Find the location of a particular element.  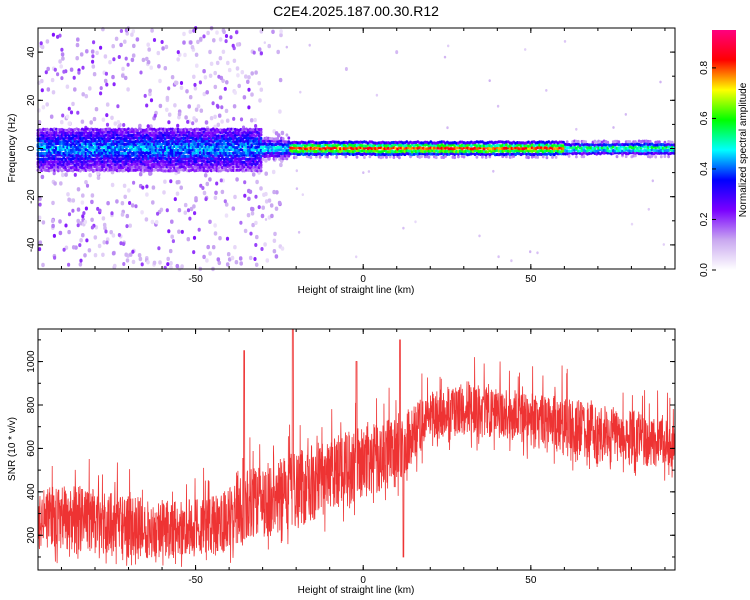

colorbar-gradient is located at coordinates (724, 150).